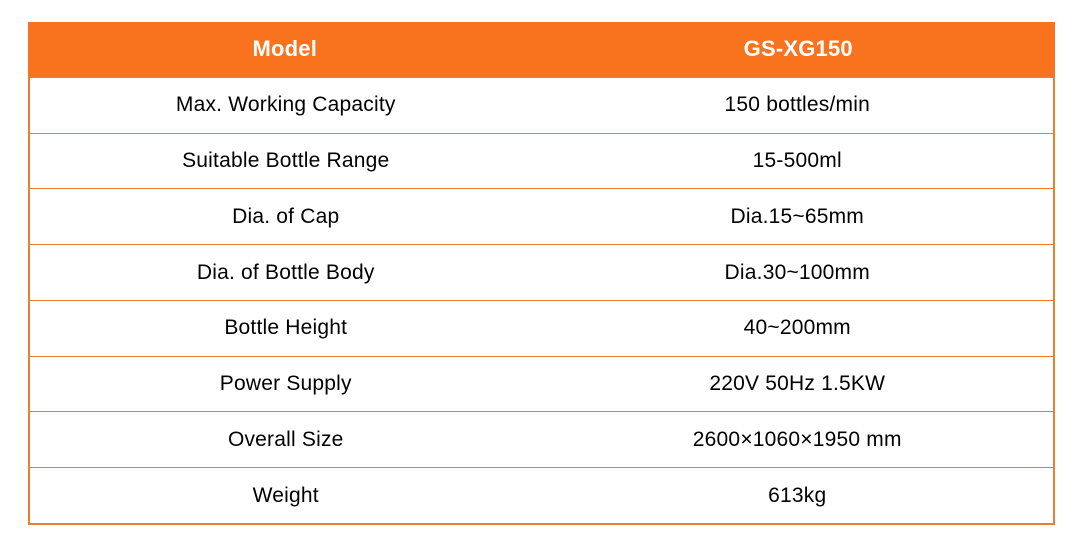  Describe the element at coordinates (797, 495) in the screenshot. I see `spec-value: 613kg` at that location.